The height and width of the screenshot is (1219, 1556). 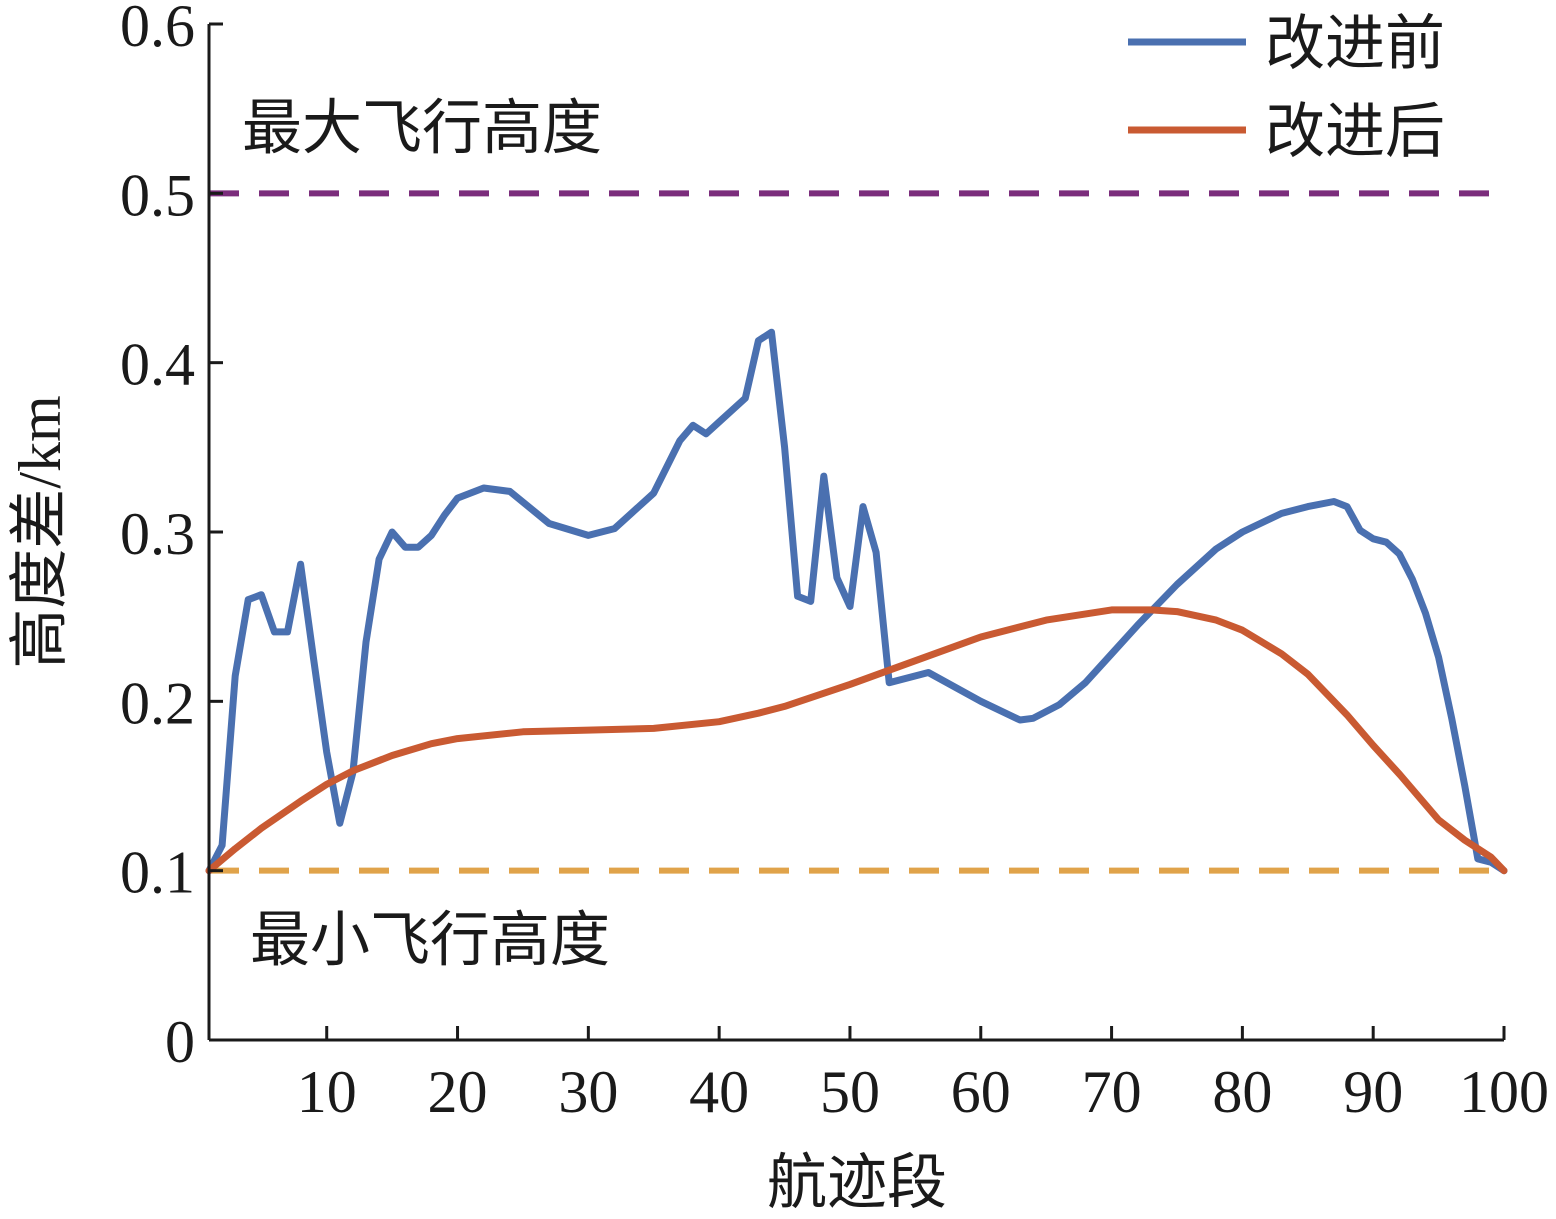 I want to click on x-tick-label: 10, so click(x=327, y=1092).